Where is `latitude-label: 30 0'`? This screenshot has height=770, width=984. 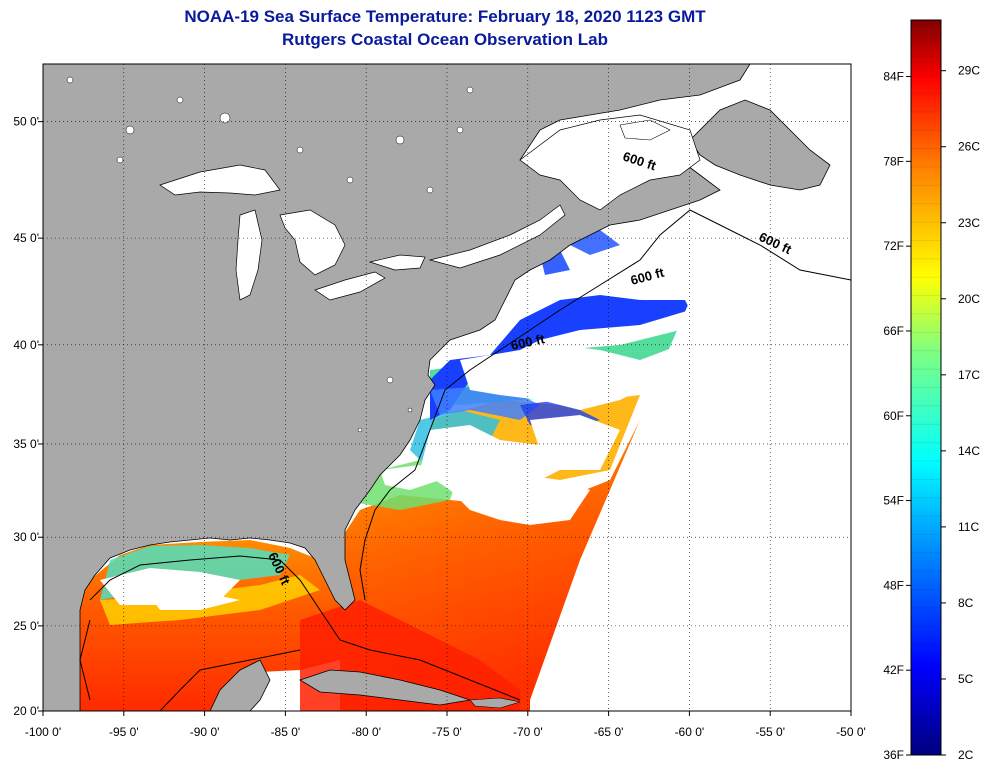
latitude-label: 30 0' is located at coordinates (26, 537).